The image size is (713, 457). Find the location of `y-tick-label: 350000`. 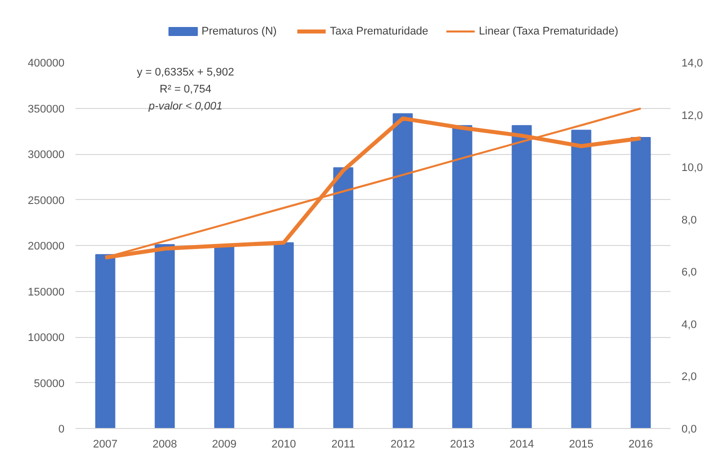

y-tick-label: 350000 is located at coordinates (46, 109).